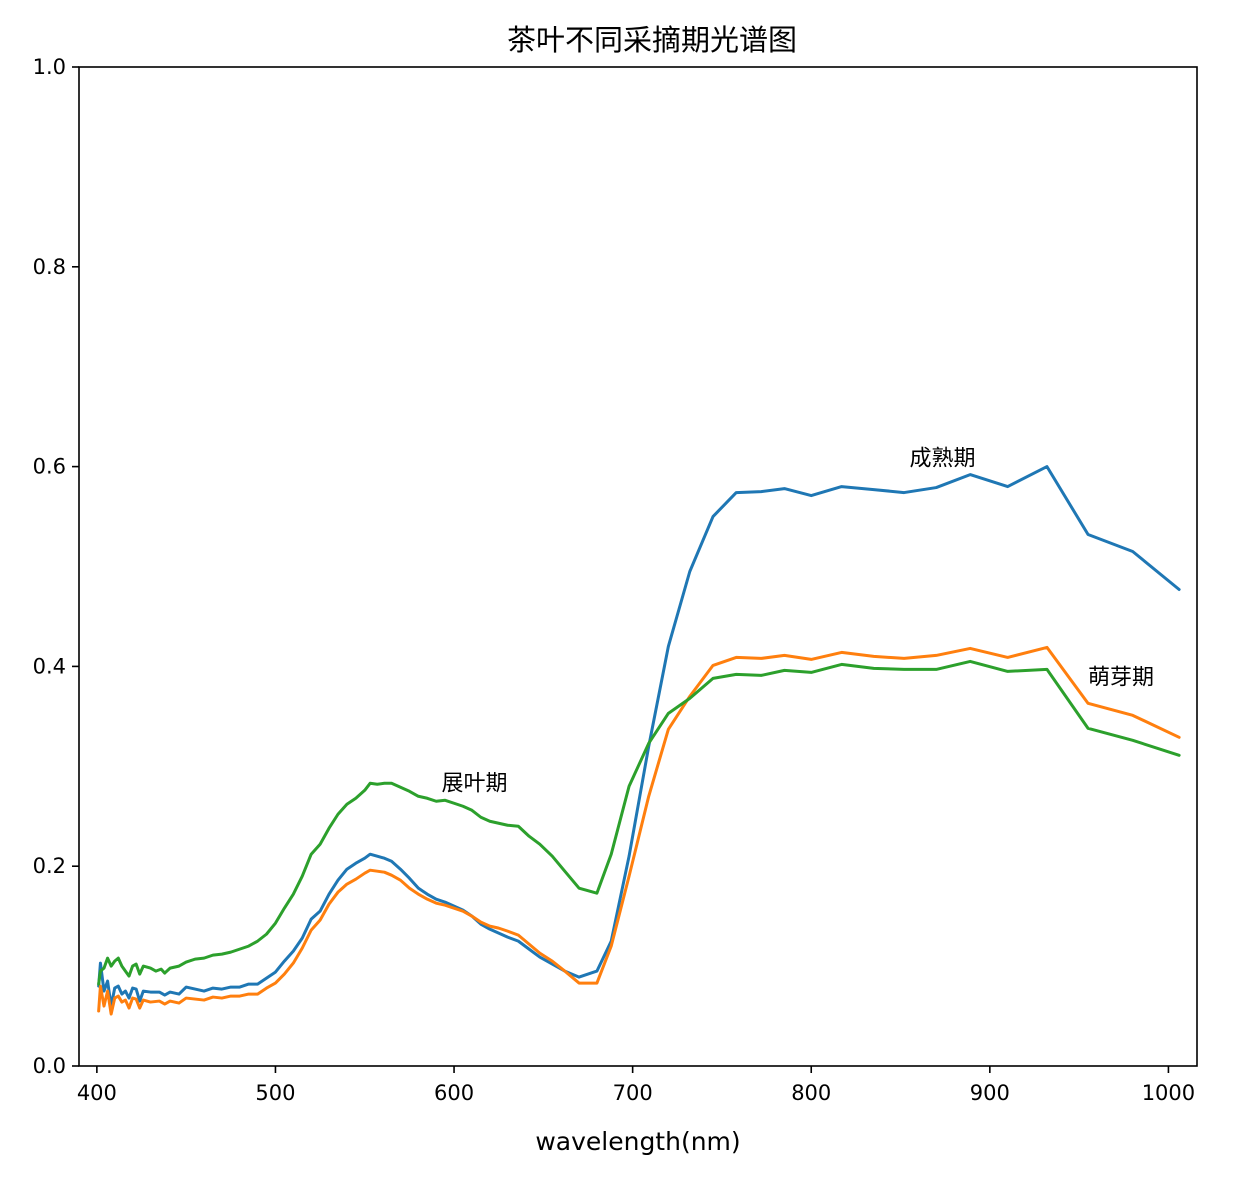 This screenshot has height=1182, width=1233. I want to click on x-tick-label: 900, so click(990, 1093).